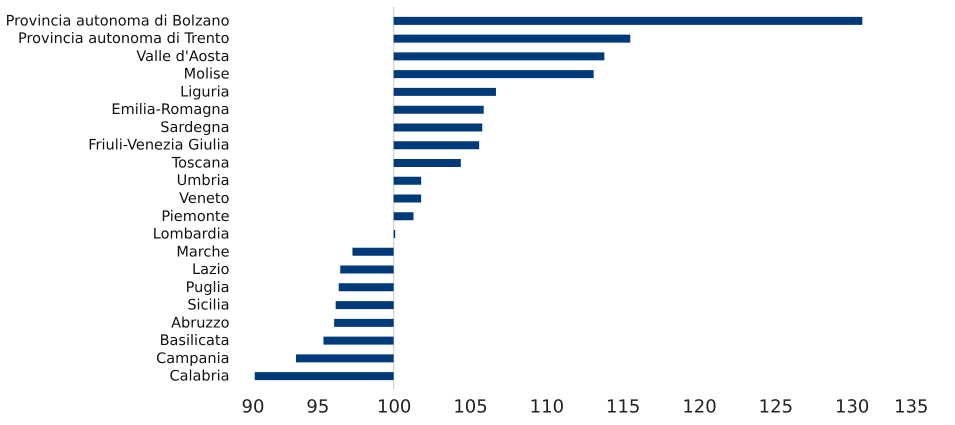 This screenshot has width=955, height=425. What do you see at coordinates (199, 376) in the screenshot?
I see `y-tick-label: Calabria` at bounding box center [199, 376].